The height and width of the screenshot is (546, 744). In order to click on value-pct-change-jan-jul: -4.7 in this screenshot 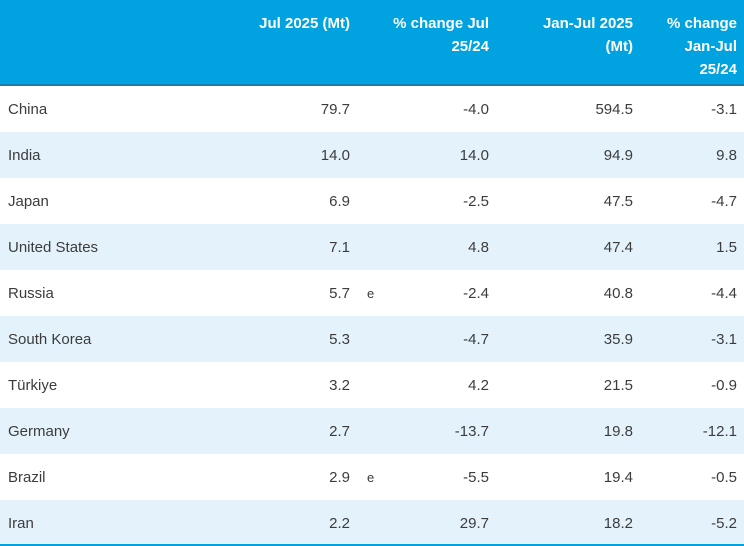, I will do `click(724, 201)`.